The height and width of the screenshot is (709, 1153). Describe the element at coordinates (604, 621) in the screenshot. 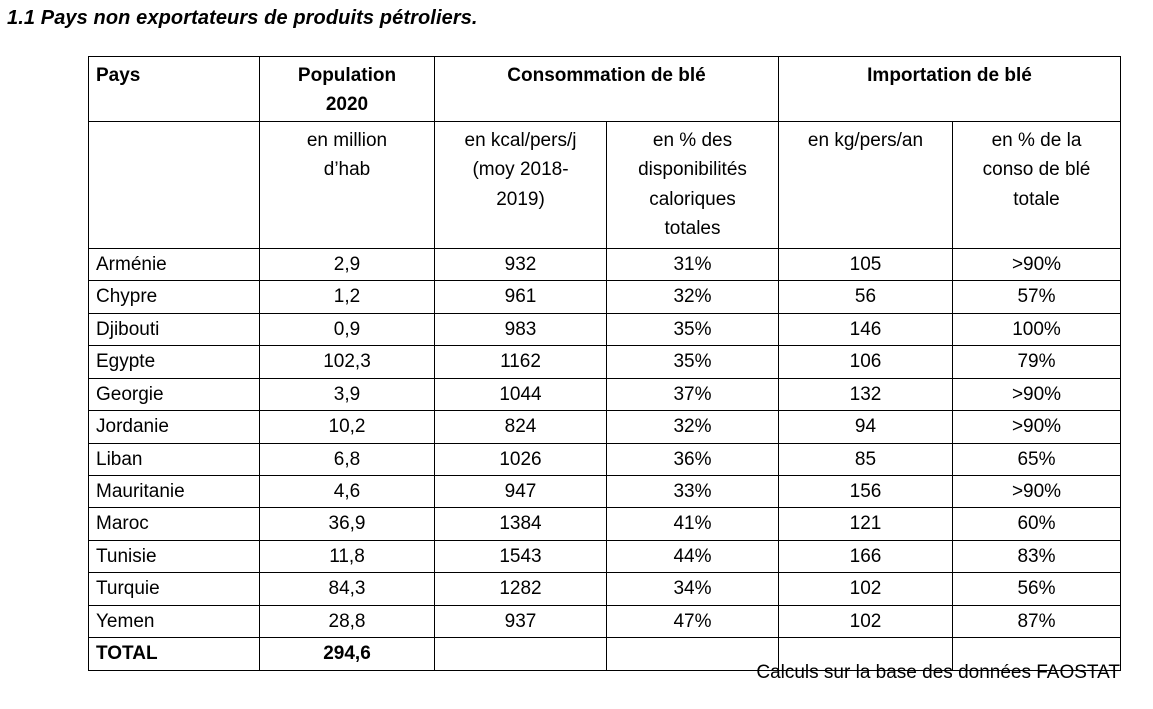

I see `table-row: Yemen 28,8 937 47% 102 87%` at that location.